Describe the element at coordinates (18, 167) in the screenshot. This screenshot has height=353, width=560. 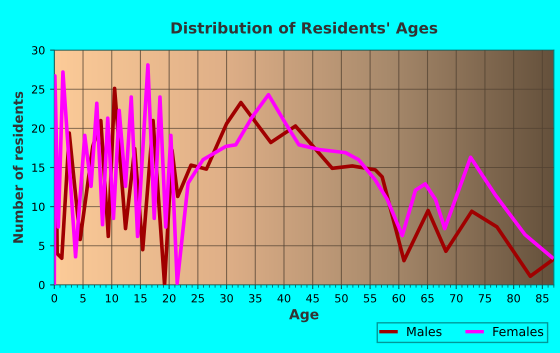
I see `y-axis-title: Number of residents` at that location.